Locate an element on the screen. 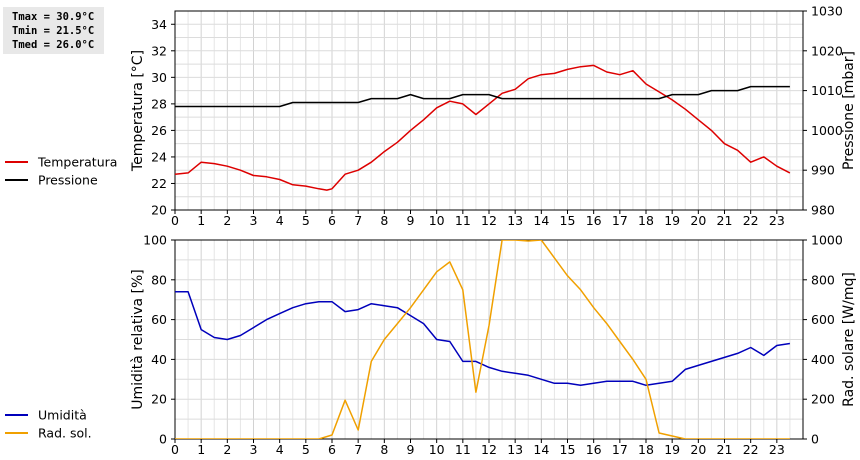 This screenshot has width=860, height=460. y-tick-label: 100 is located at coordinates (155, 240).